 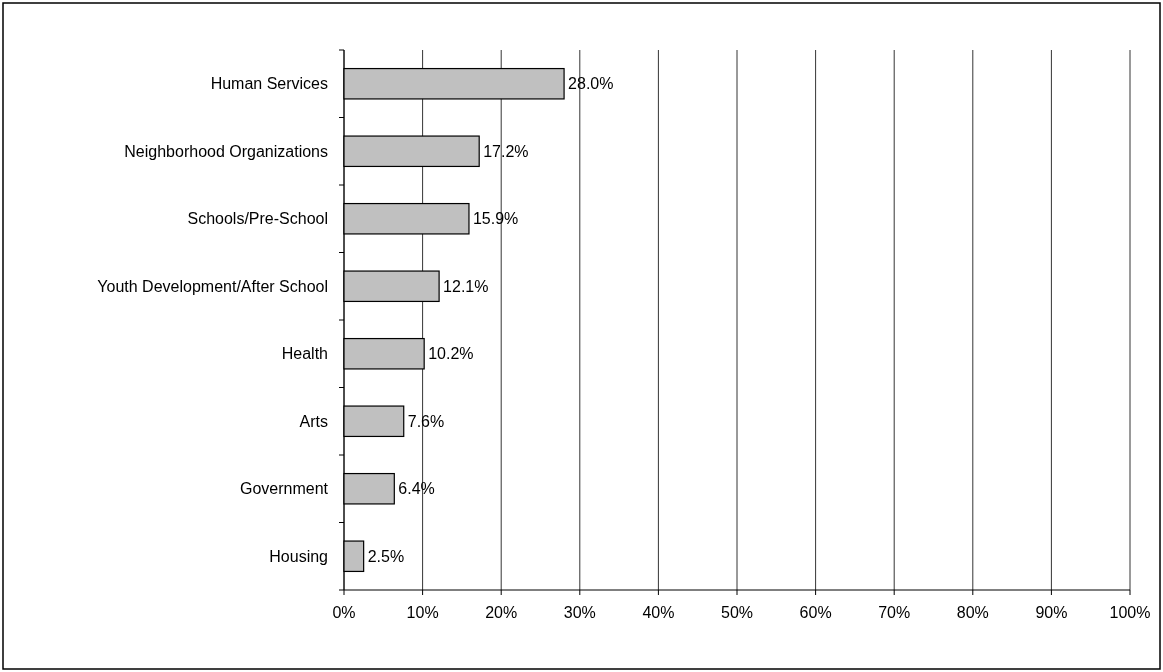 What do you see at coordinates (451, 354) in the screenshot?
I see `data-label: 10.2%` at bounding box center [451, 354].